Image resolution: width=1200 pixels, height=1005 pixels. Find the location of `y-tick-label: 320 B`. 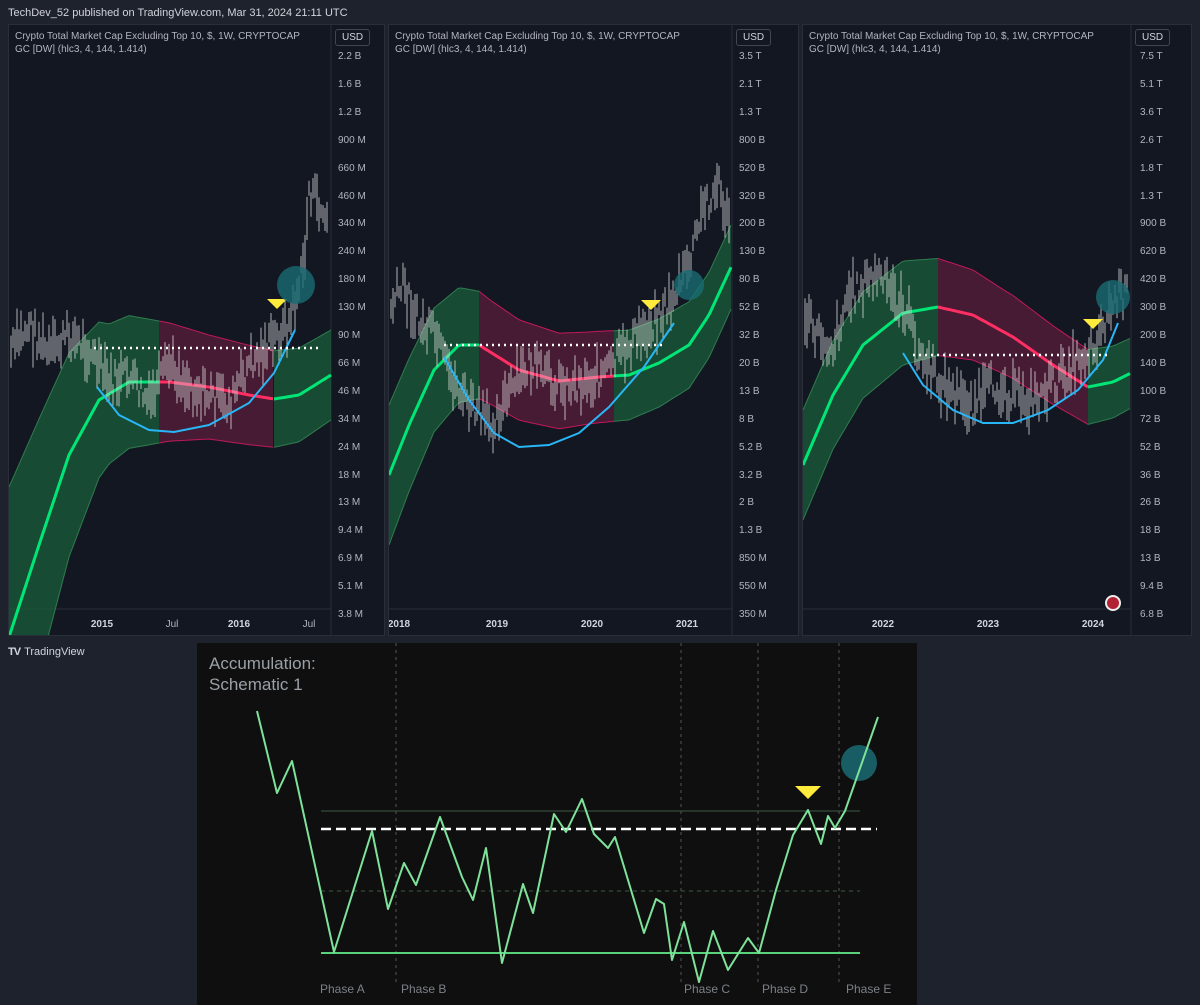

y-tick-label: 320 B is located at coordinates (752, 196).